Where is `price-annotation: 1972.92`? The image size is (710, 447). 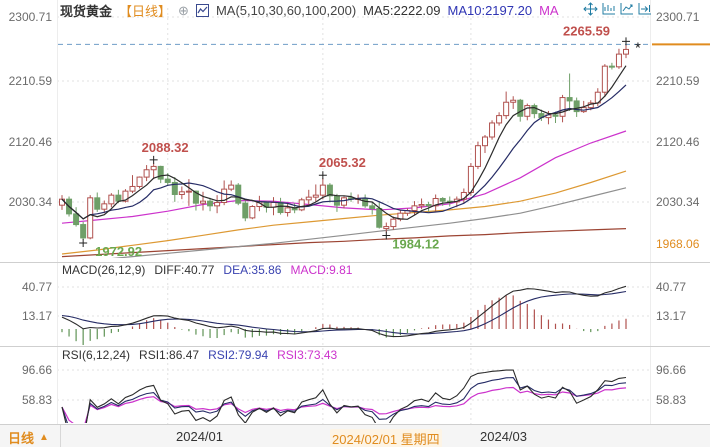 price-annotation: 1972.92 is located at coordinates (118, 251).